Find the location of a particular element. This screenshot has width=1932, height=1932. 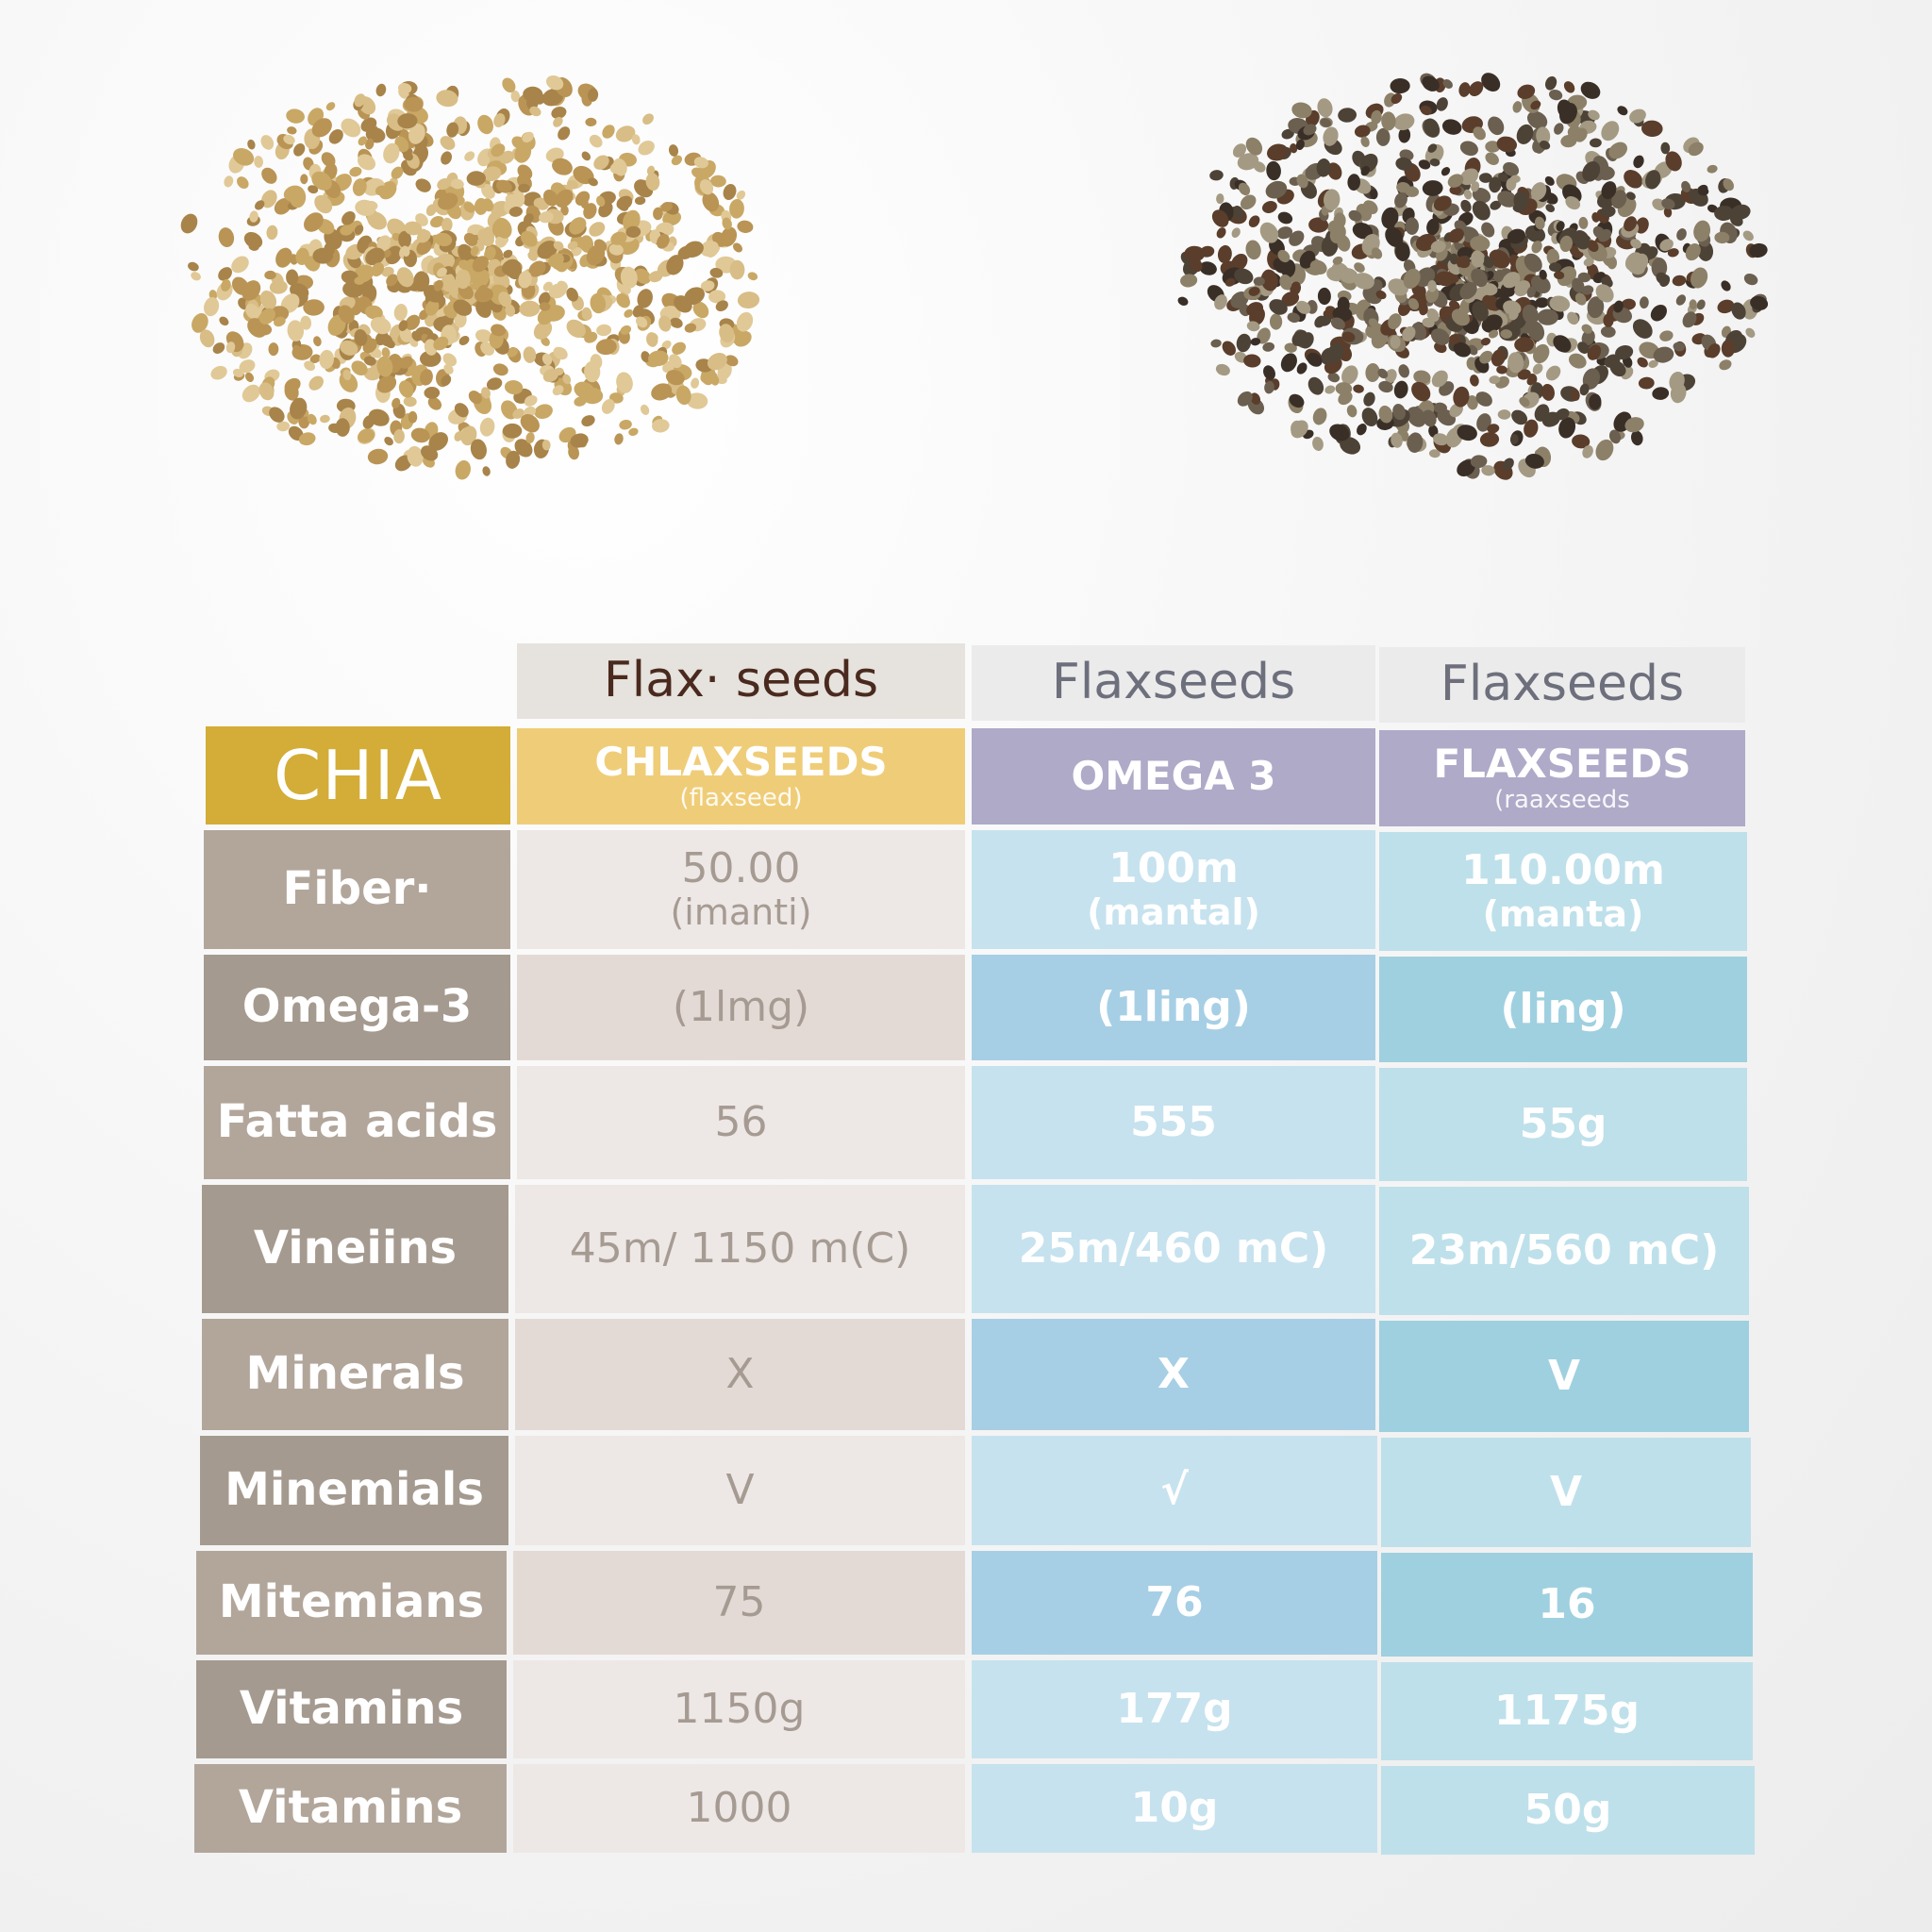

cell-value: 55g is located at coordinates (1563, 1123).